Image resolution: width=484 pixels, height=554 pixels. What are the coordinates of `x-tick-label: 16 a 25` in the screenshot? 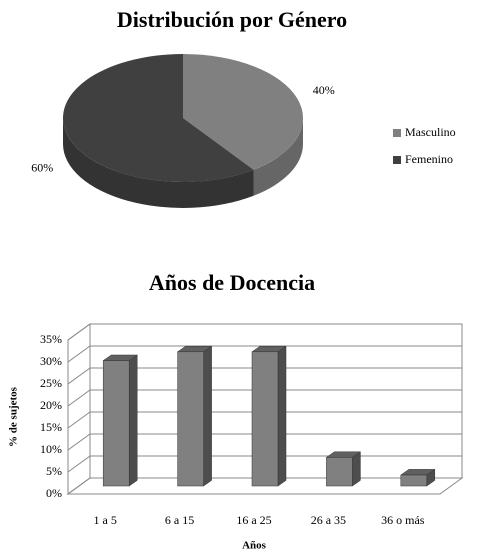 It's located at (253, 520).